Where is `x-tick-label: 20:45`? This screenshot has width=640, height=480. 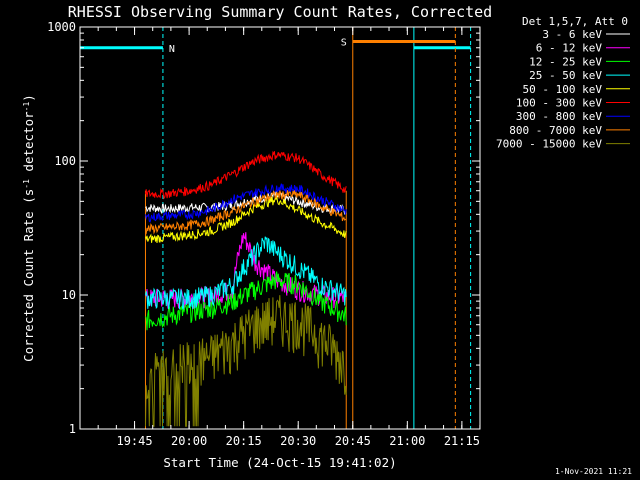
x-tick-label: 20:45 is located at coordinates (353, 441).